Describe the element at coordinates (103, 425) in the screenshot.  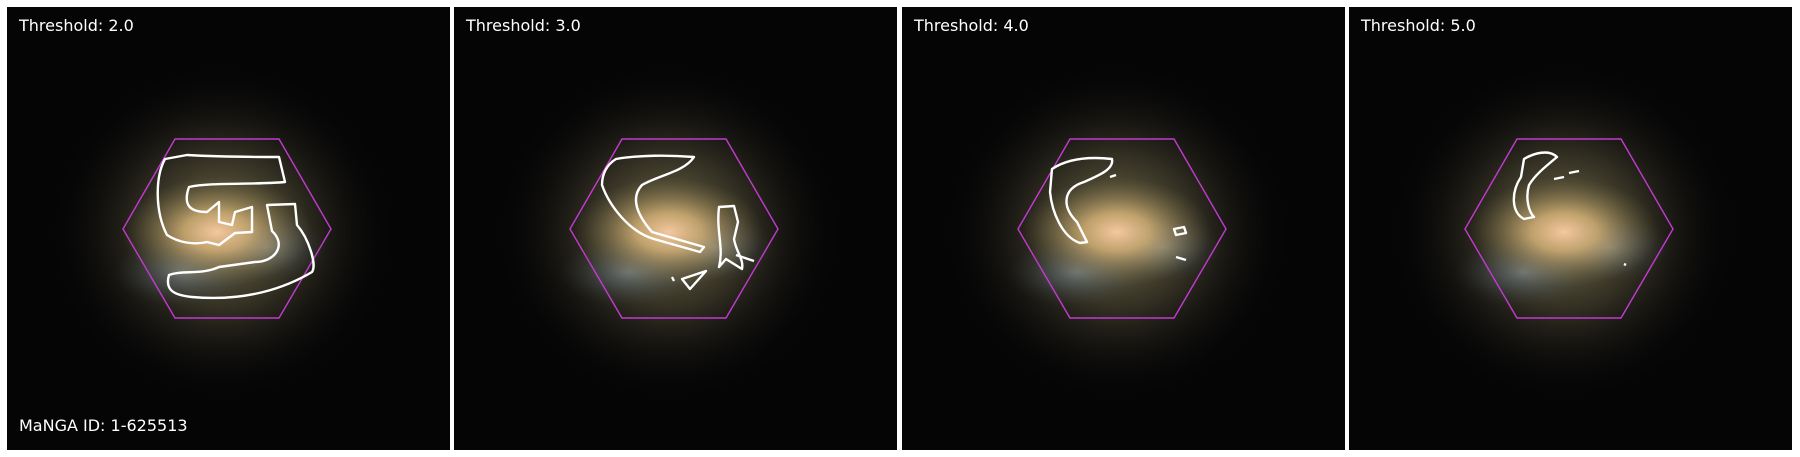
I see `galaxy-id-label: MaNGA ID: 1-625513` at that location.